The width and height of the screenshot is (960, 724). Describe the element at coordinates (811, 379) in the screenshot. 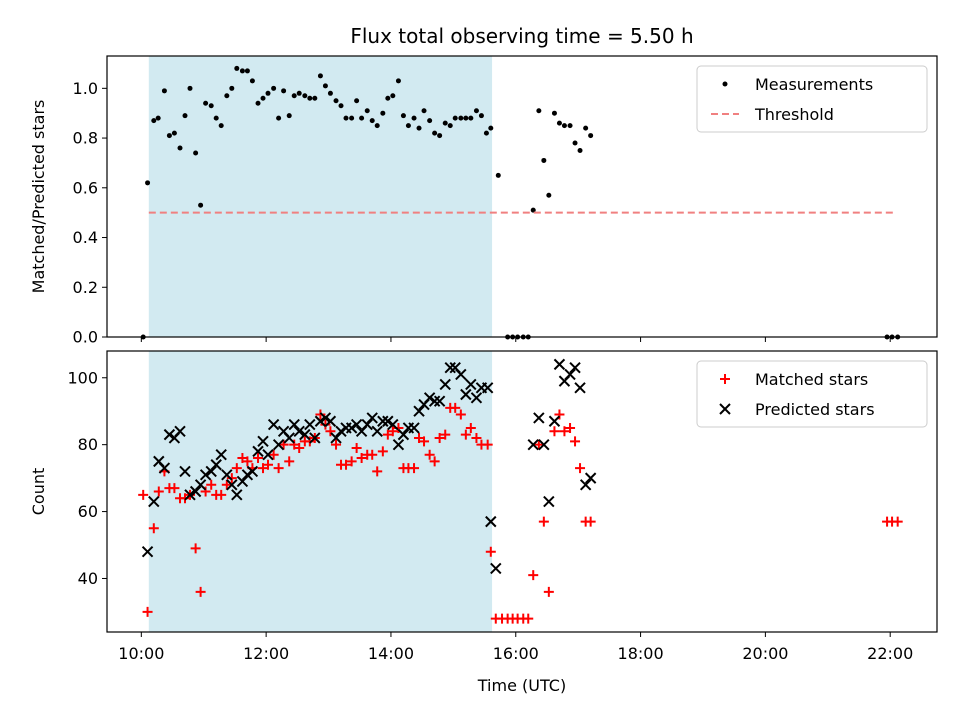

I see `legend-label: Matched stars` at that location.